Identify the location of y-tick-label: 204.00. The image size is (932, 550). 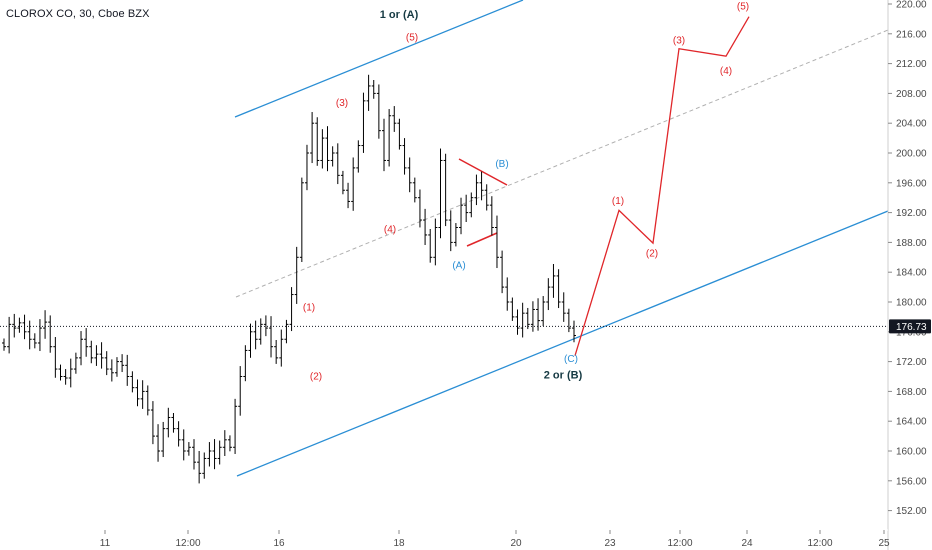
(911, 124).